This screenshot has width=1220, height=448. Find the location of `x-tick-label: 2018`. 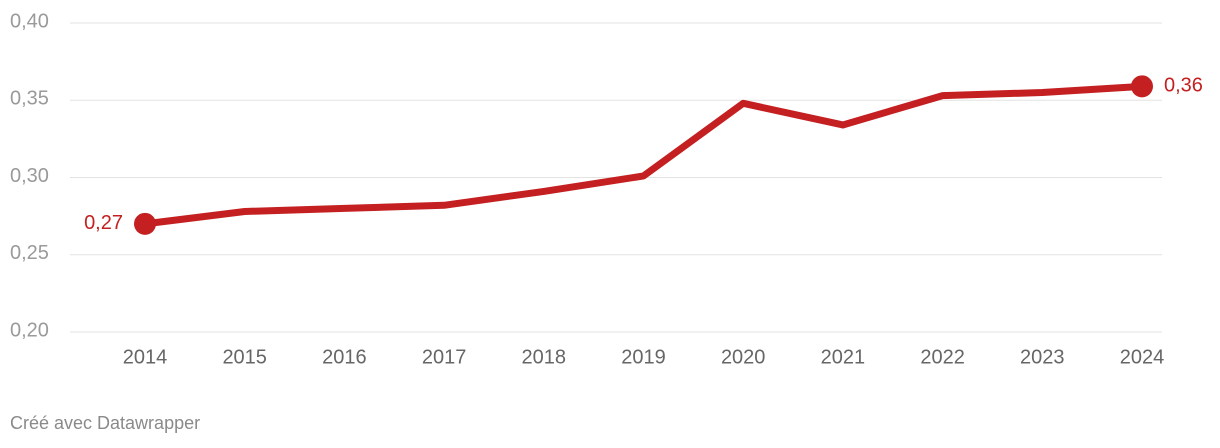

x-tick-label: 2018 is located at coordinates (544, 357).